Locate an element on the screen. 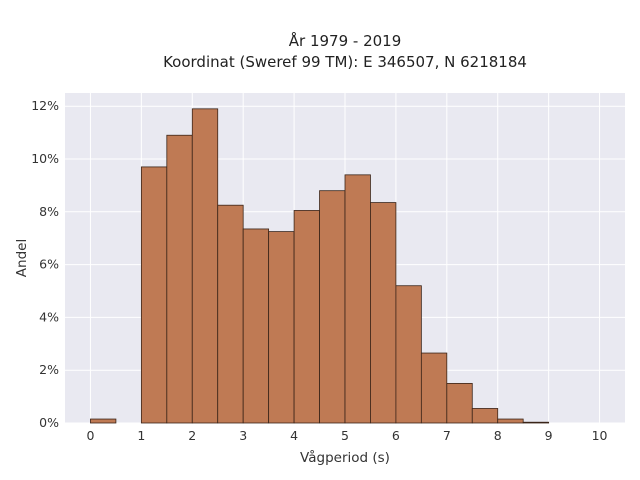 The width and height of the screenshot is (640, 480). y-tick-label: 6% is located at coordinates (49, 264).